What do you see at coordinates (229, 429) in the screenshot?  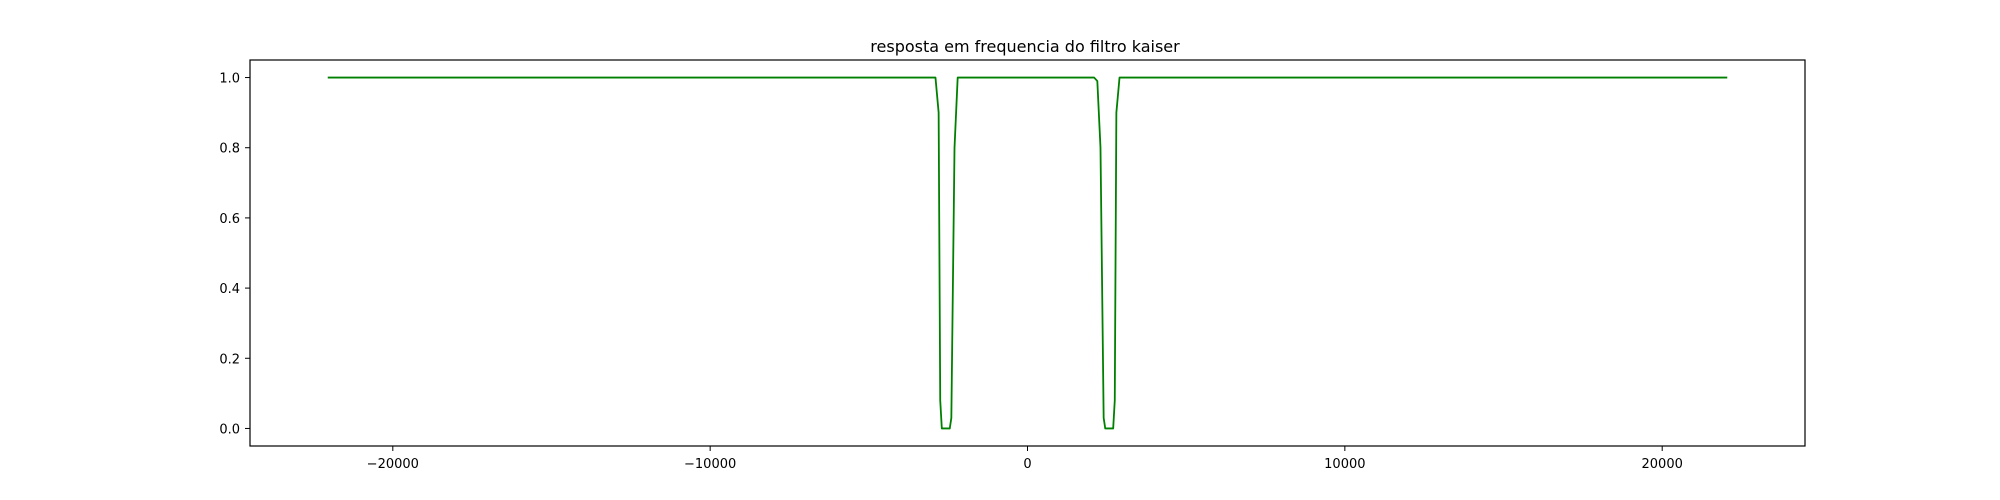 I see `y-tick-label: 0.0` at bounding box center [229, 429].